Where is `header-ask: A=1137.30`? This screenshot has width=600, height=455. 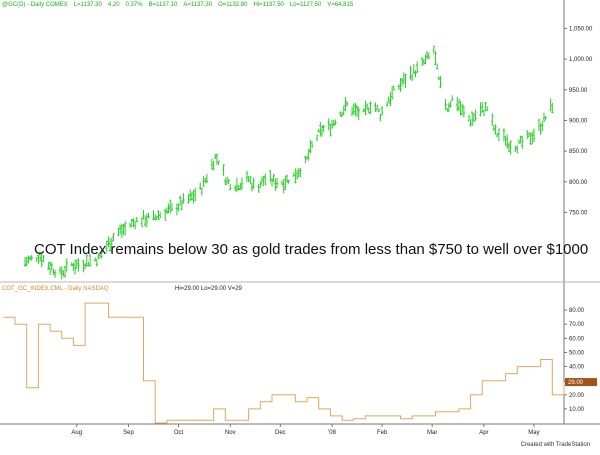
header-ask: A=1137.30 is located at coordinates (198, 5).